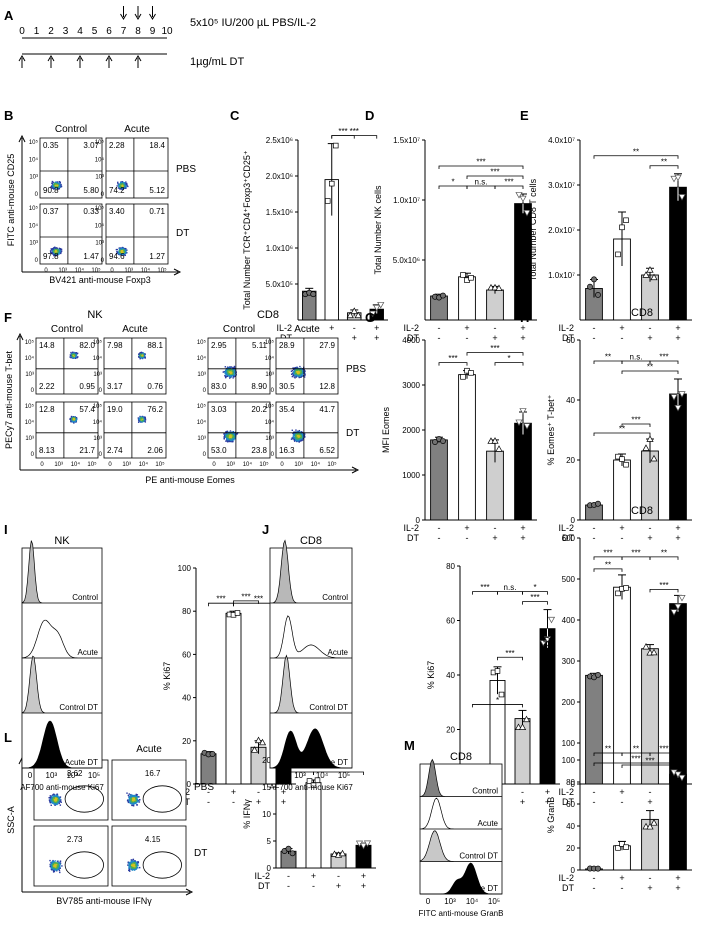 The height and width of the screenshot is (942, 708). I want to click on quadrant-value-lr: 21.7, so click(87, 450).